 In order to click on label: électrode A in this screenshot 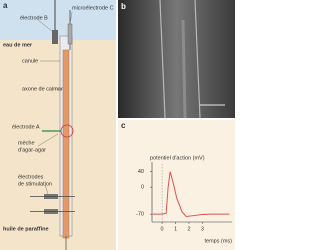, I will do `click(26, 127)`.